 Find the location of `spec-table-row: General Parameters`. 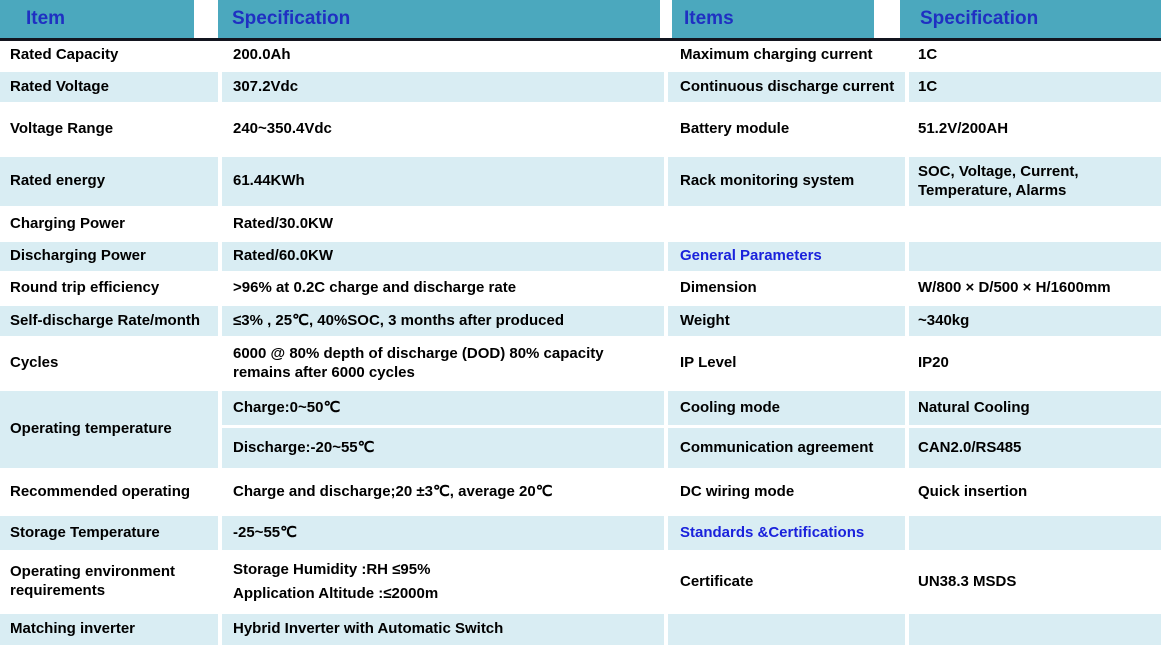

spec-table-row: General Parameters is located at coordinates (914, 258).